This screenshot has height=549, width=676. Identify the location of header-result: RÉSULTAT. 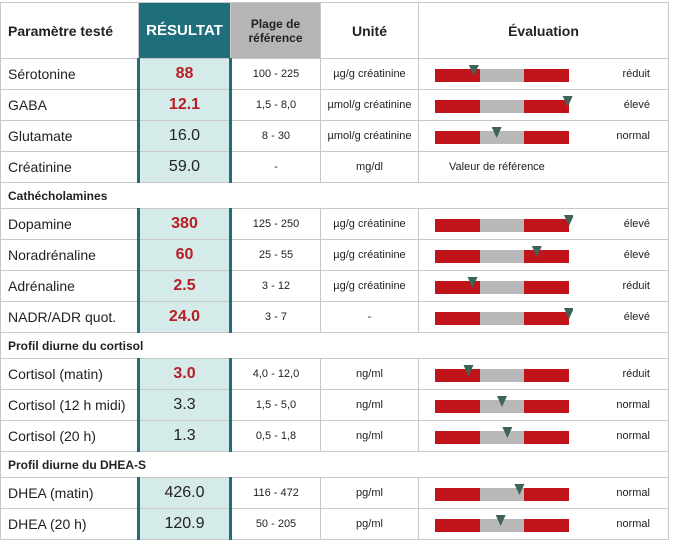
(184, 30).